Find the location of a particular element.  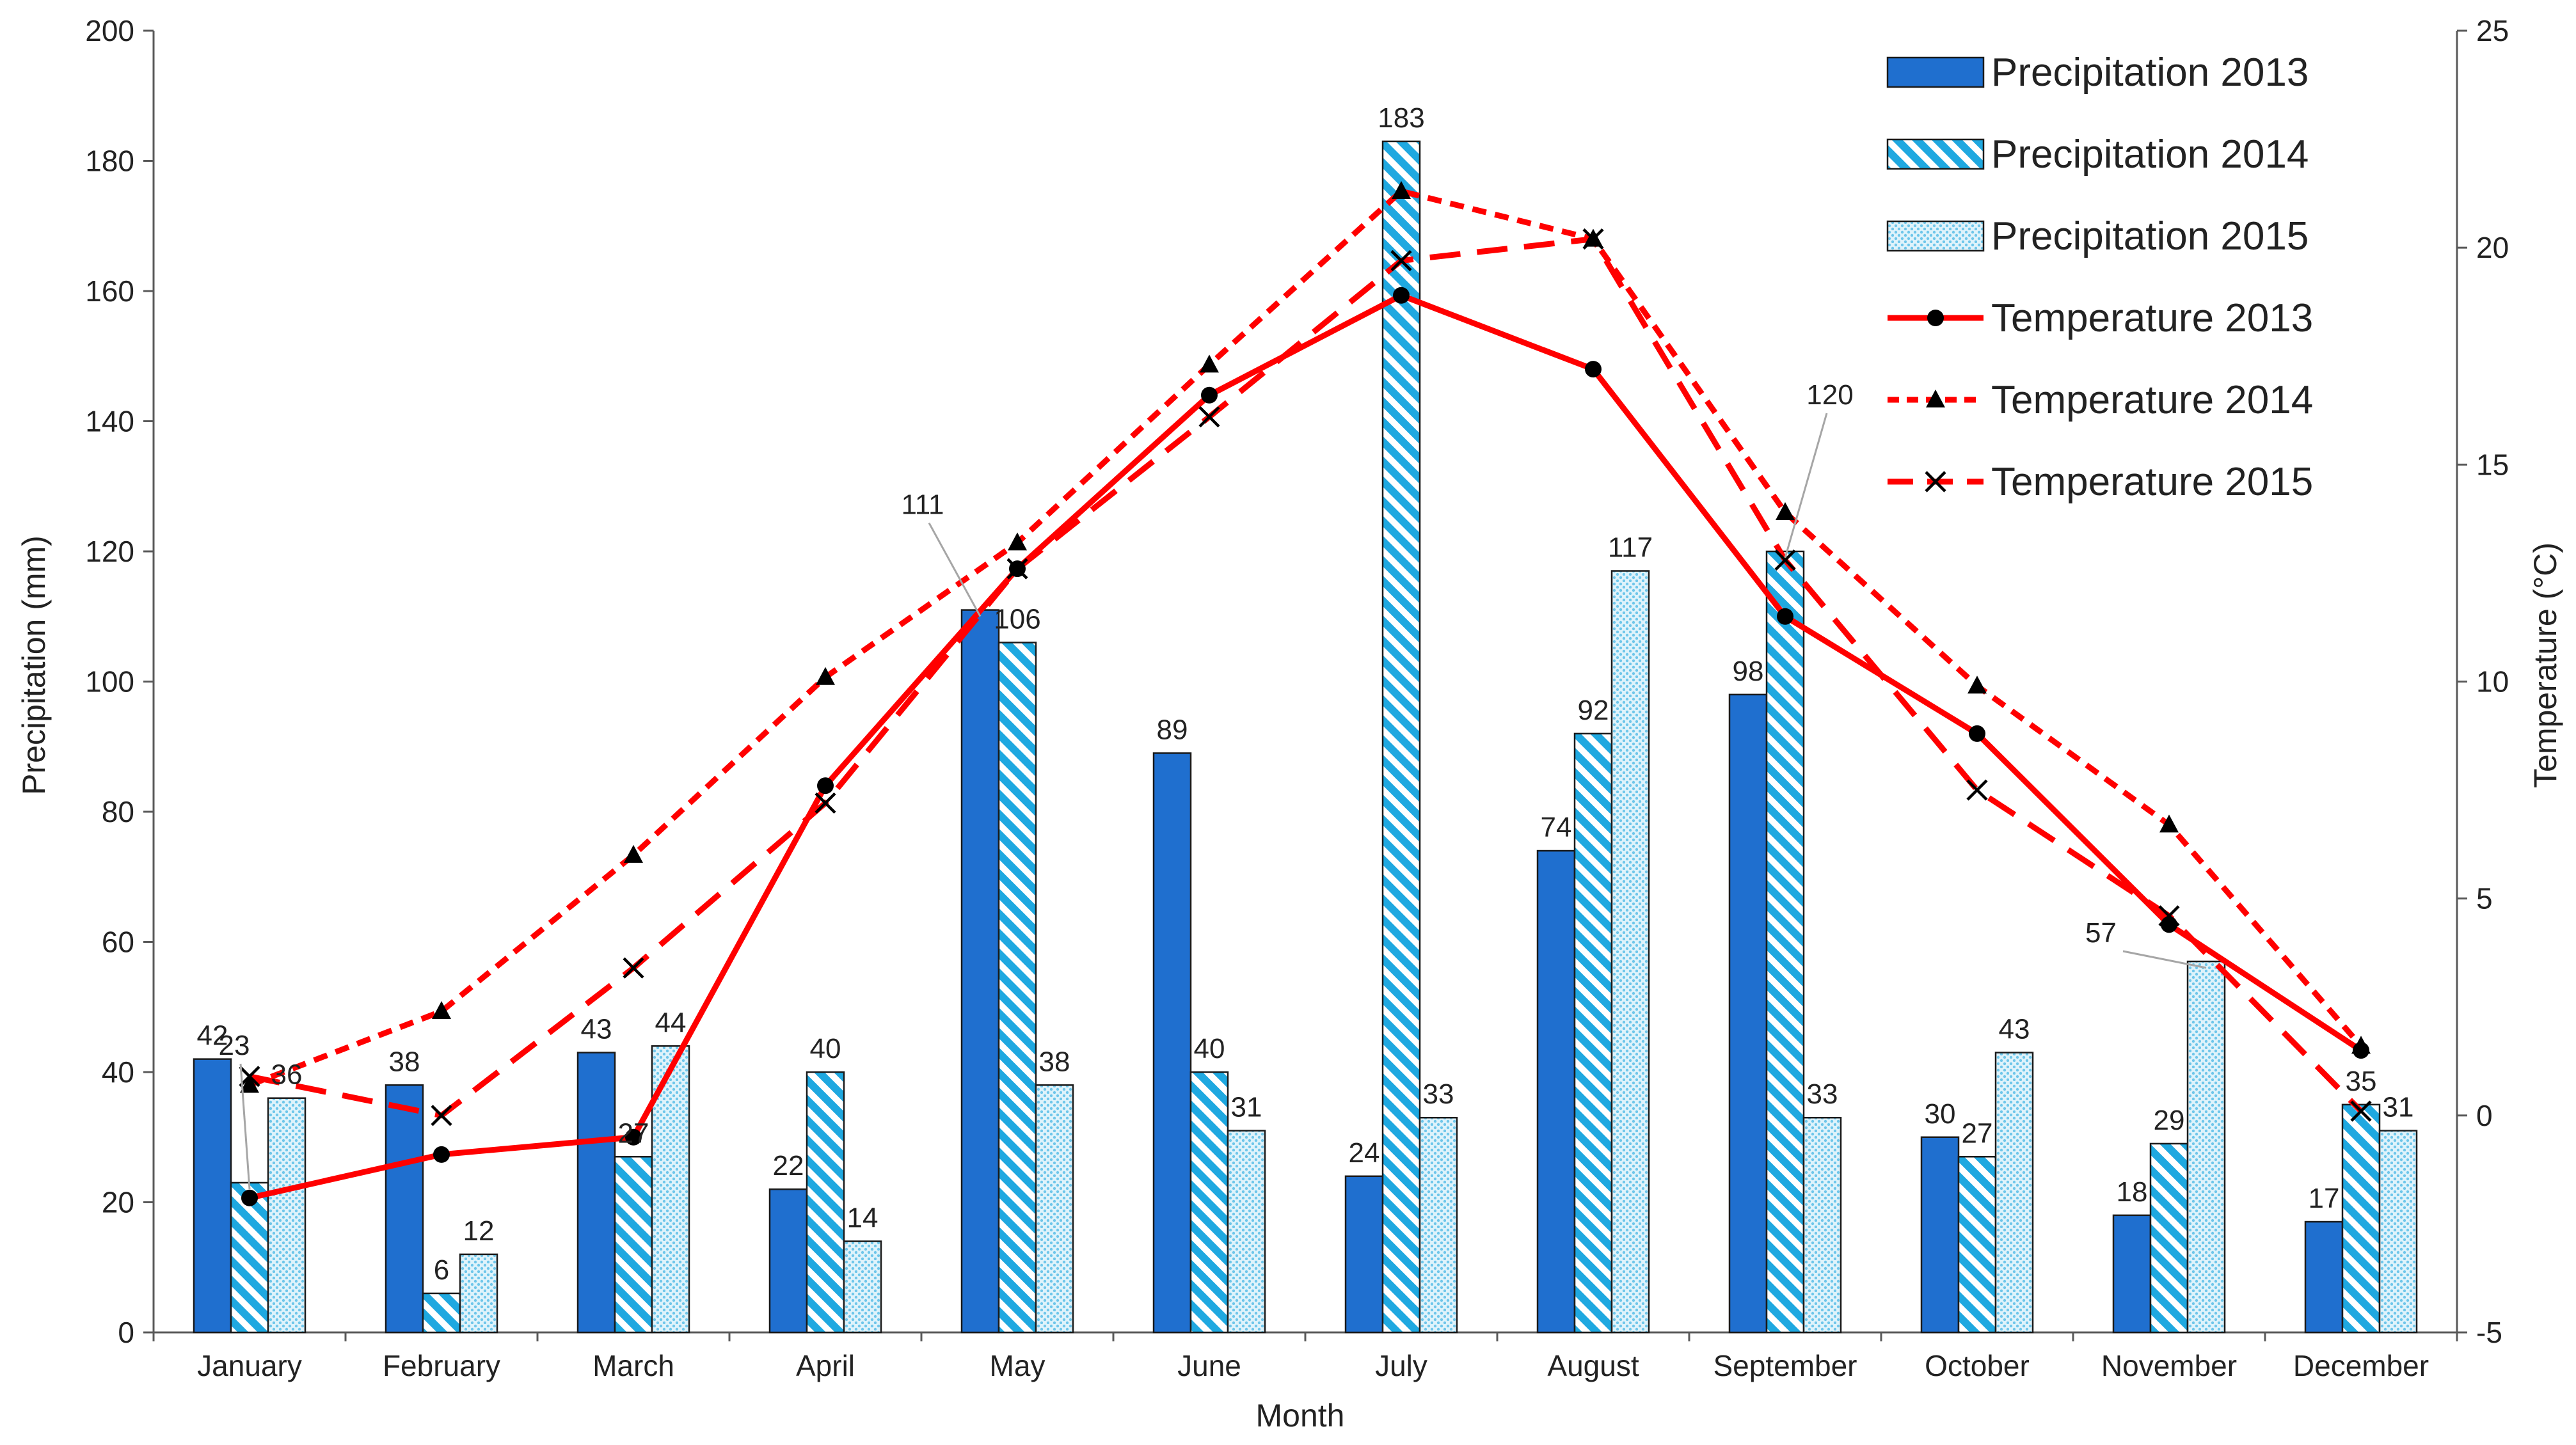

marker-temperature-2013-february is located at coordinates (442, 1154).